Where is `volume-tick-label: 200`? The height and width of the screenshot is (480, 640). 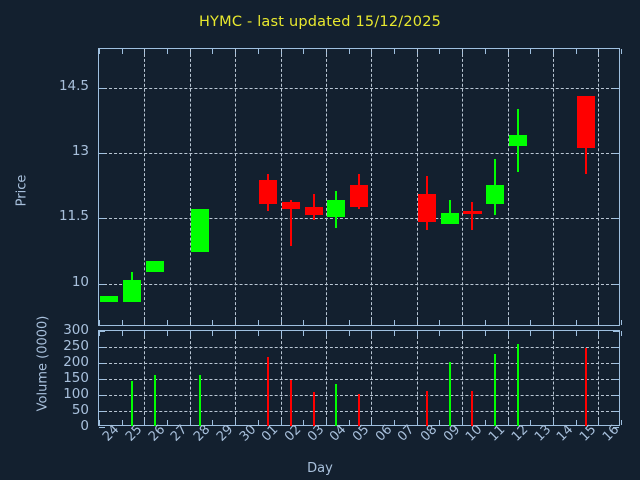 volume-tick-label: 200 is located at coordinates (76, 362).